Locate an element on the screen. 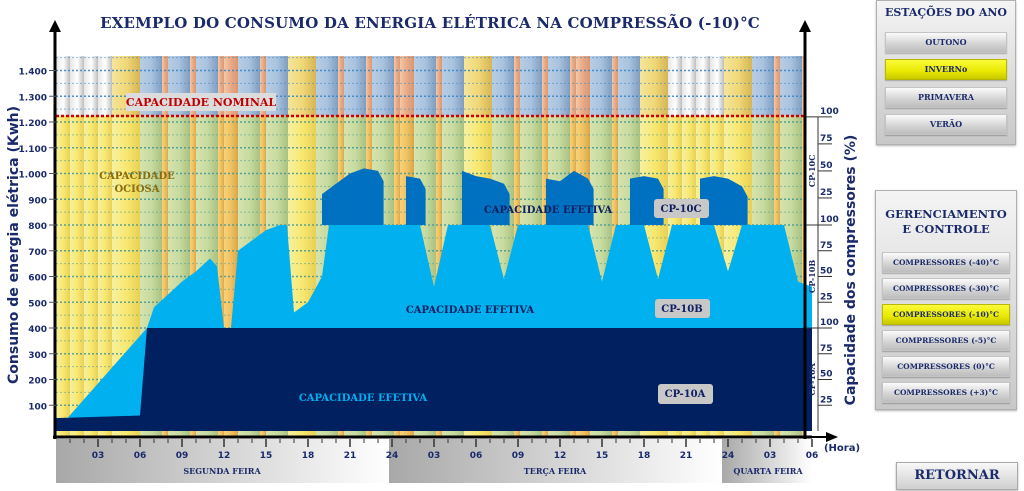  y-axis-label: Consumo de energia elétrica (Kwh) is located at coordinates (14, 245).